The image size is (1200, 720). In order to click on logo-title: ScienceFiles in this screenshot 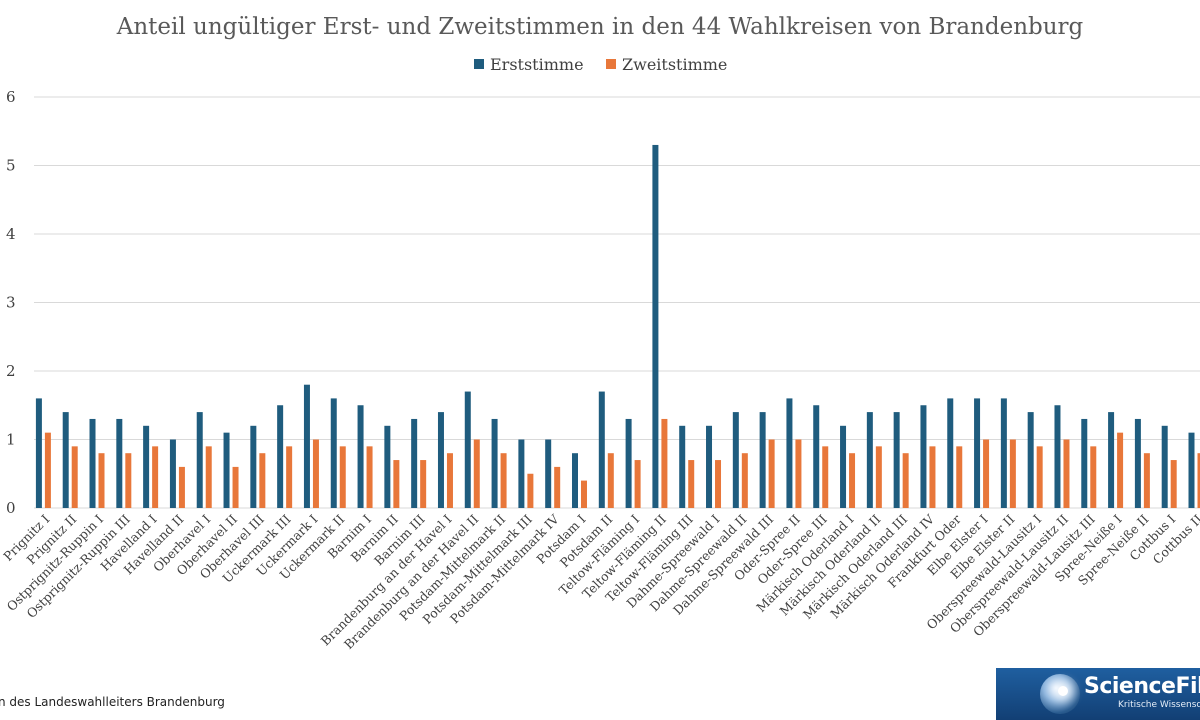, I will do `click(1142, 686)`.